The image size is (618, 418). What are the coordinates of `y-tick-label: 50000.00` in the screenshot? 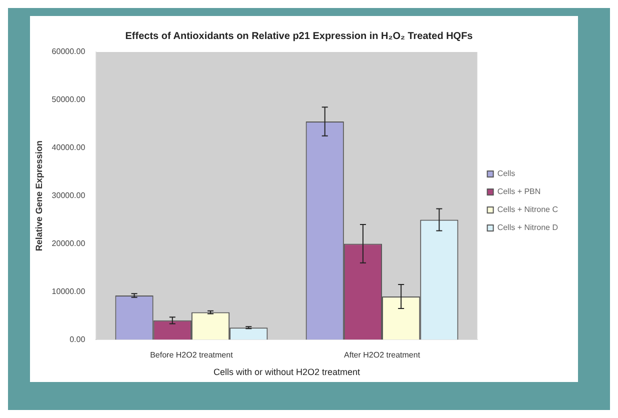 It's located at (69, 99).